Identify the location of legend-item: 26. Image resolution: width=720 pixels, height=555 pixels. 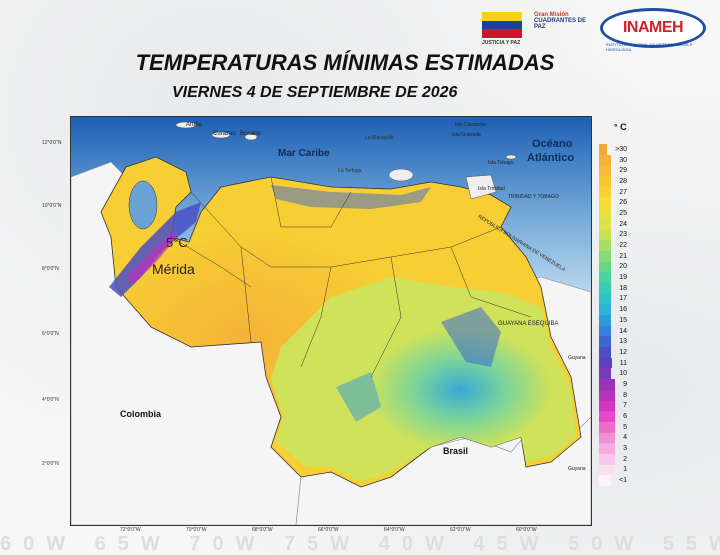
(613, 203).